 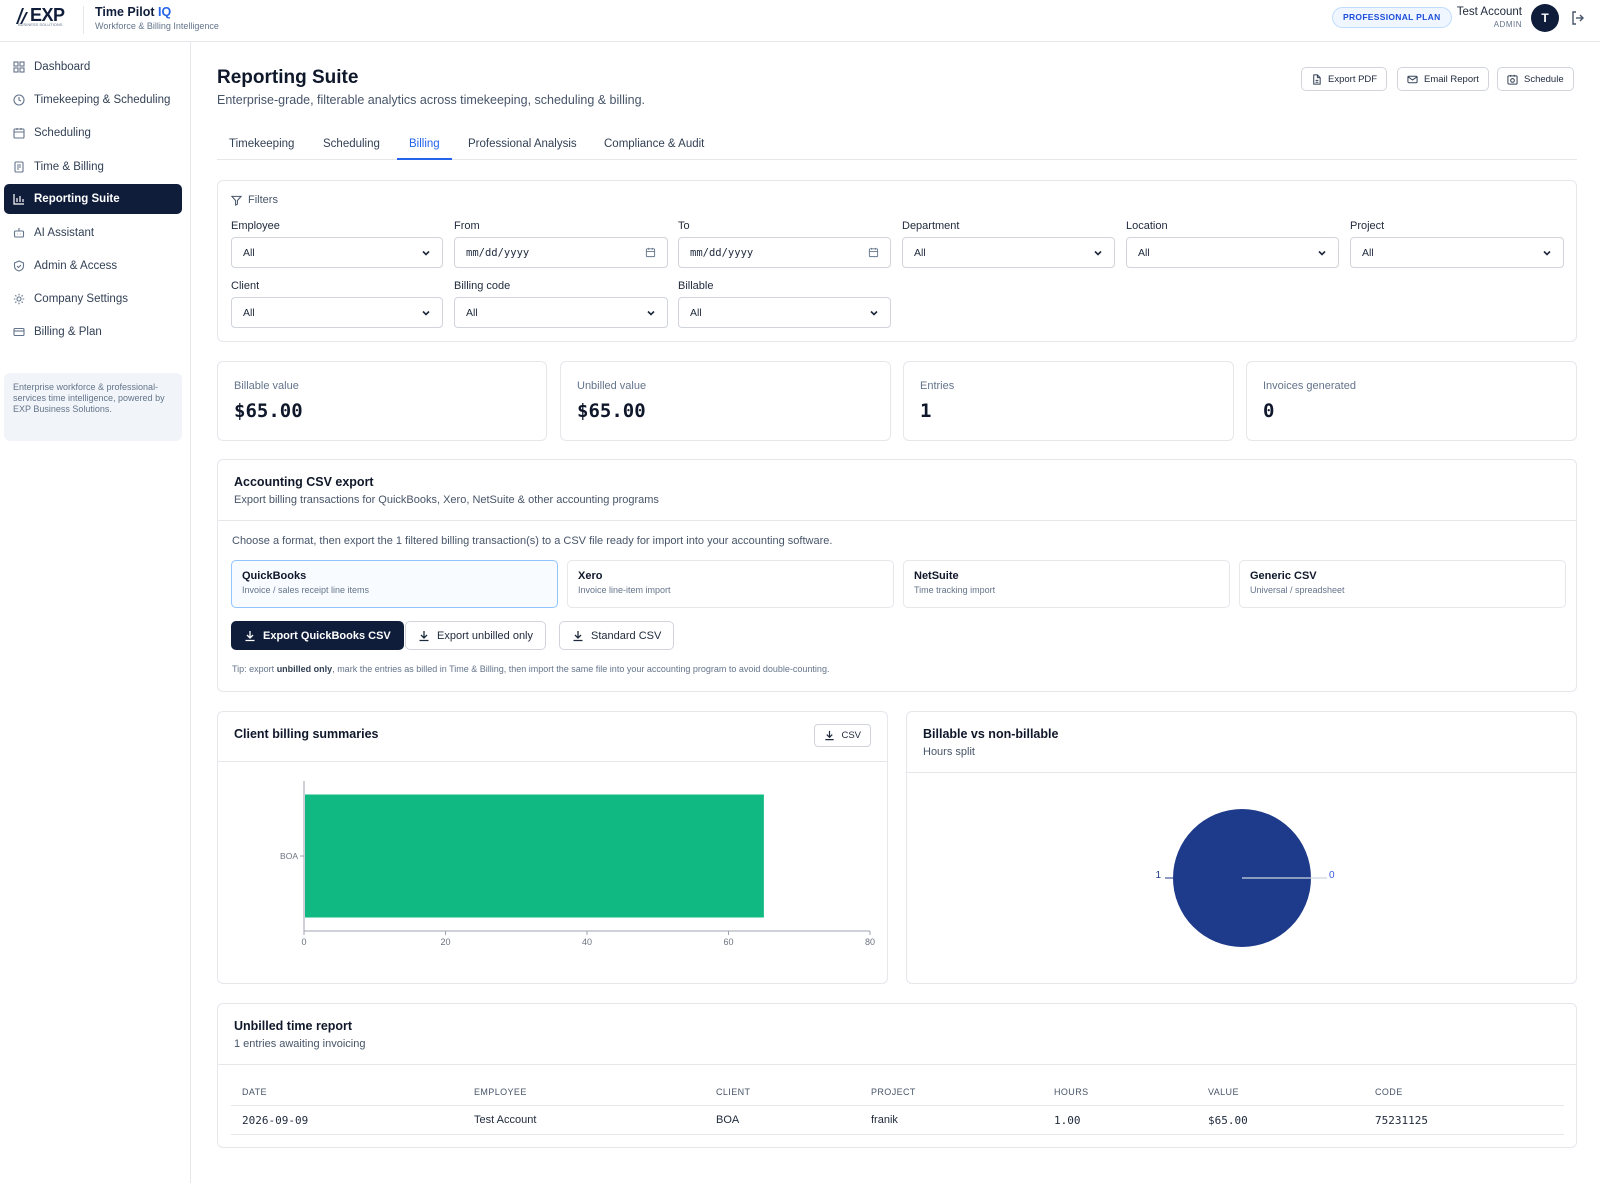 I want to click on grid-icon, so click(x=19, y=67).